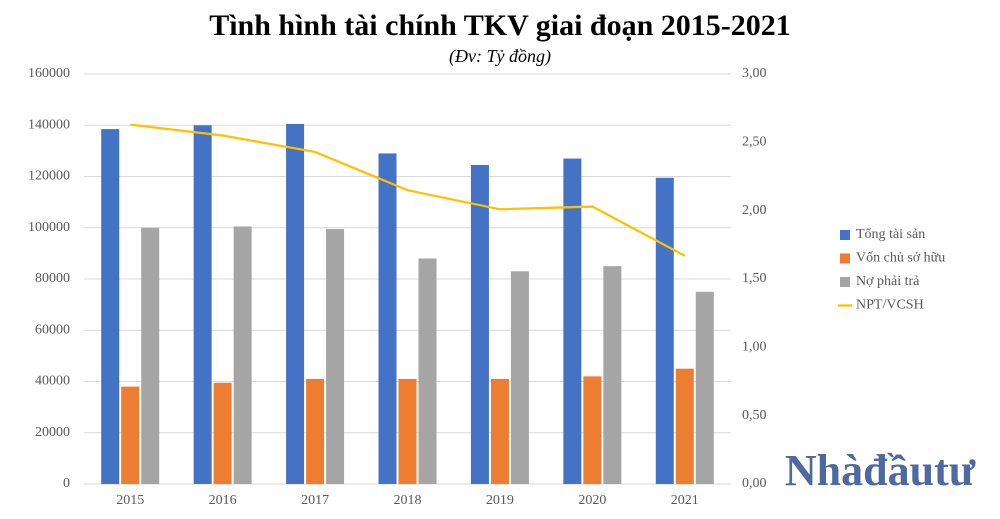 The height and width of the screenshot is (519, 1000). Describe the element at coordinates (49, 227) in the screenshot. I see `y-tick-label: 100000` at that location.